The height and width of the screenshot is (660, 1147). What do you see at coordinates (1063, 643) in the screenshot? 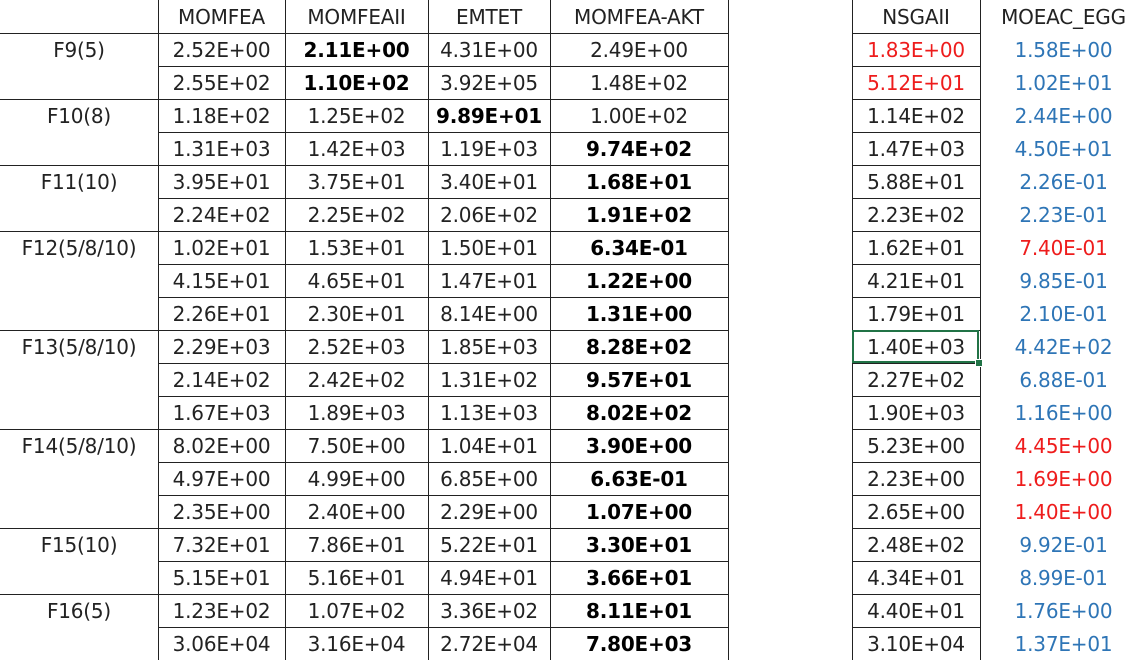
I see `value-cell: 1.37E+01` at bounding box center [1063, 643].